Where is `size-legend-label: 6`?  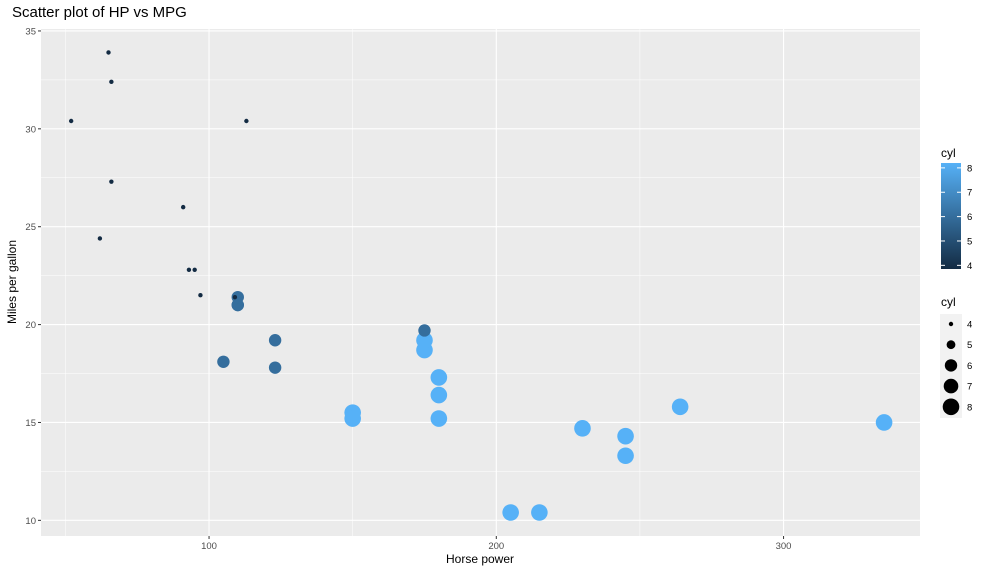 size-legend-label: 6 is located at coordinates (969, 366).